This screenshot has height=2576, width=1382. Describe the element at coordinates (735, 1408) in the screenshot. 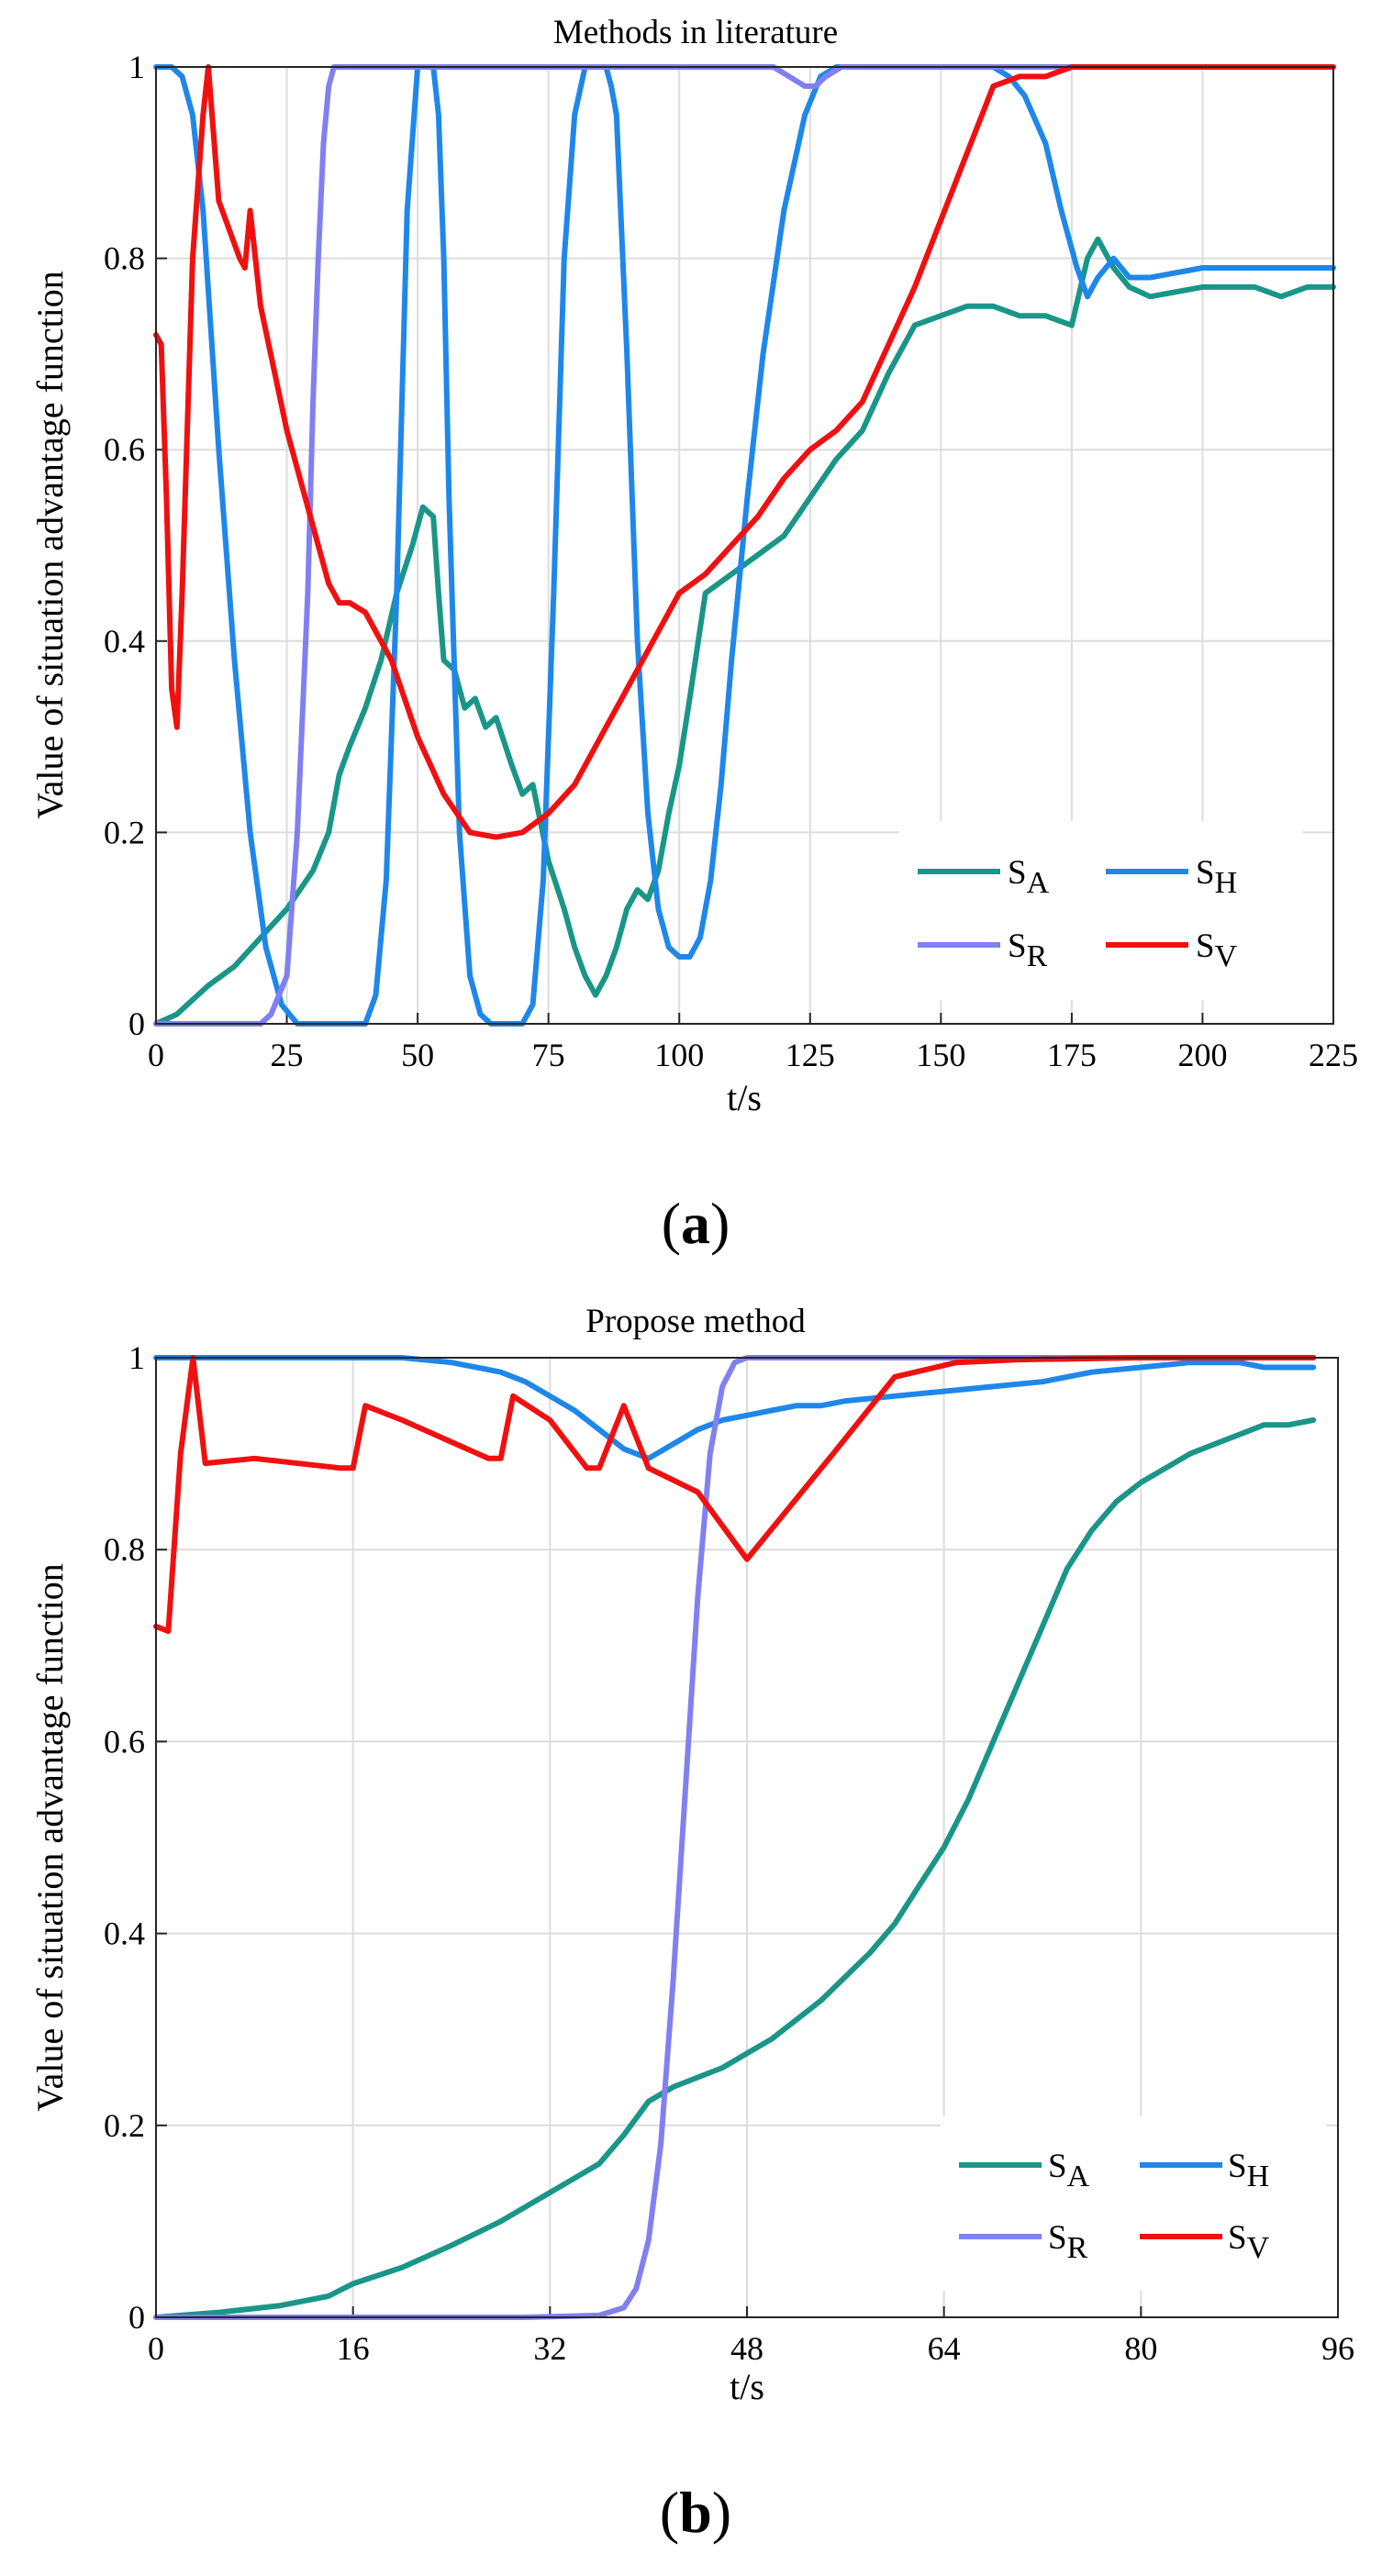

I see `series-line-s-h` at that location.